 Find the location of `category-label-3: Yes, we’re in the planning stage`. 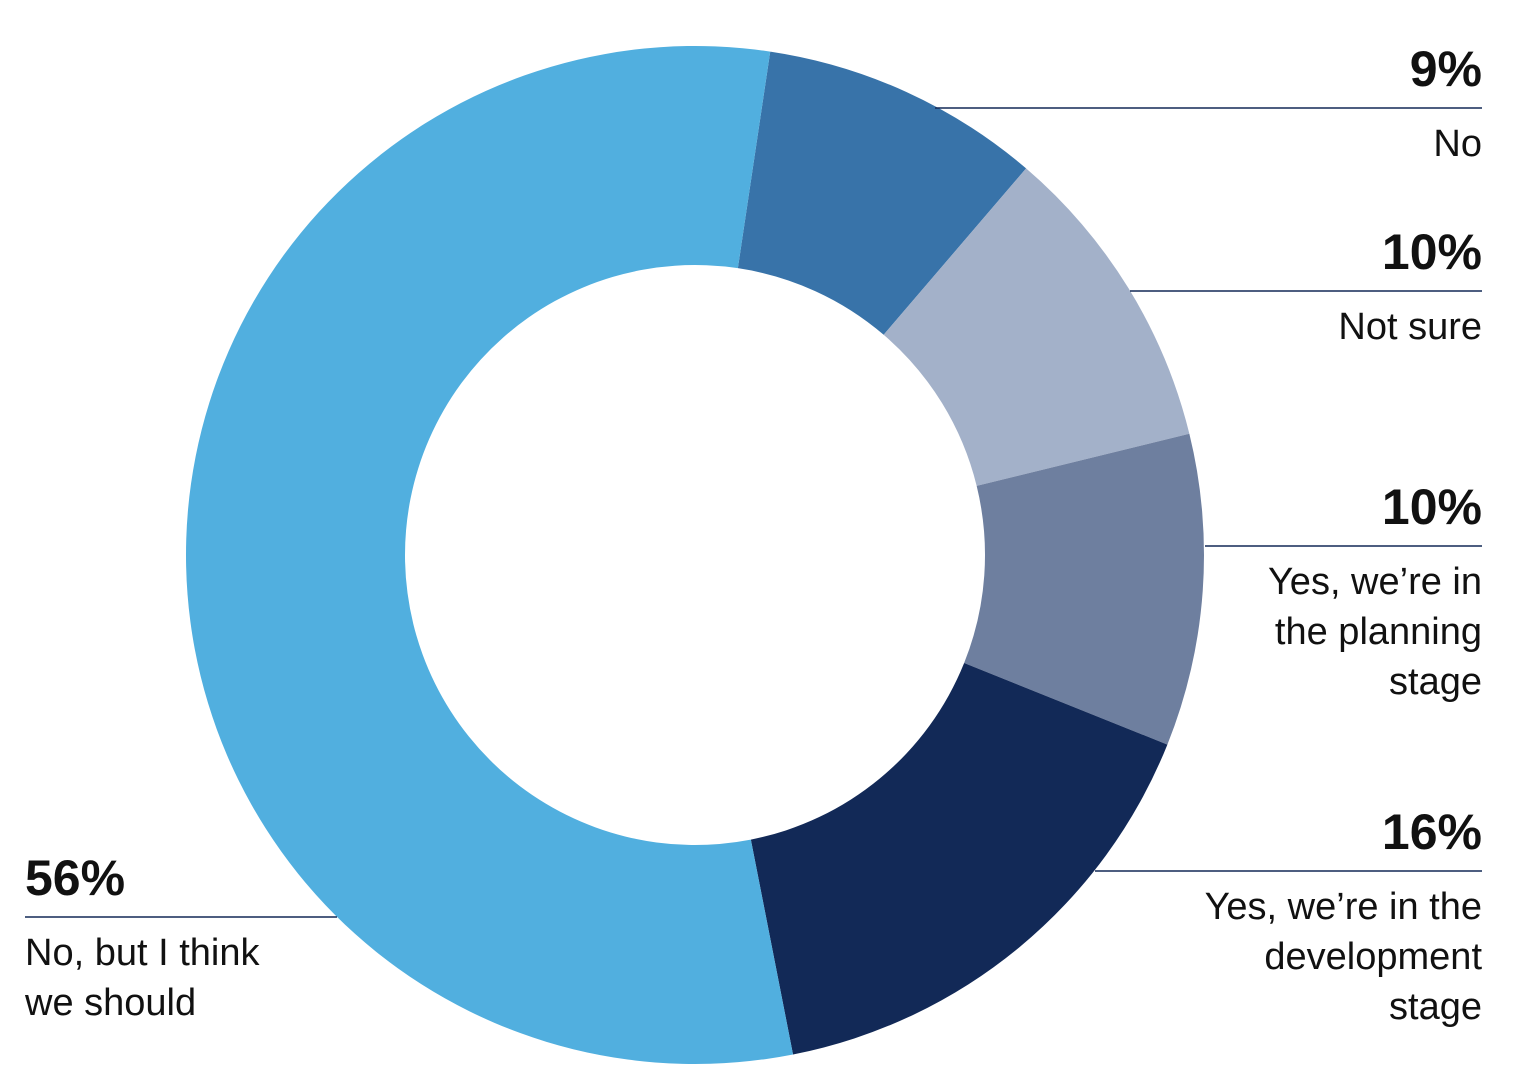

category-label-3: Yes, we’re in the planning stage is located at coordinates (1375, 632).